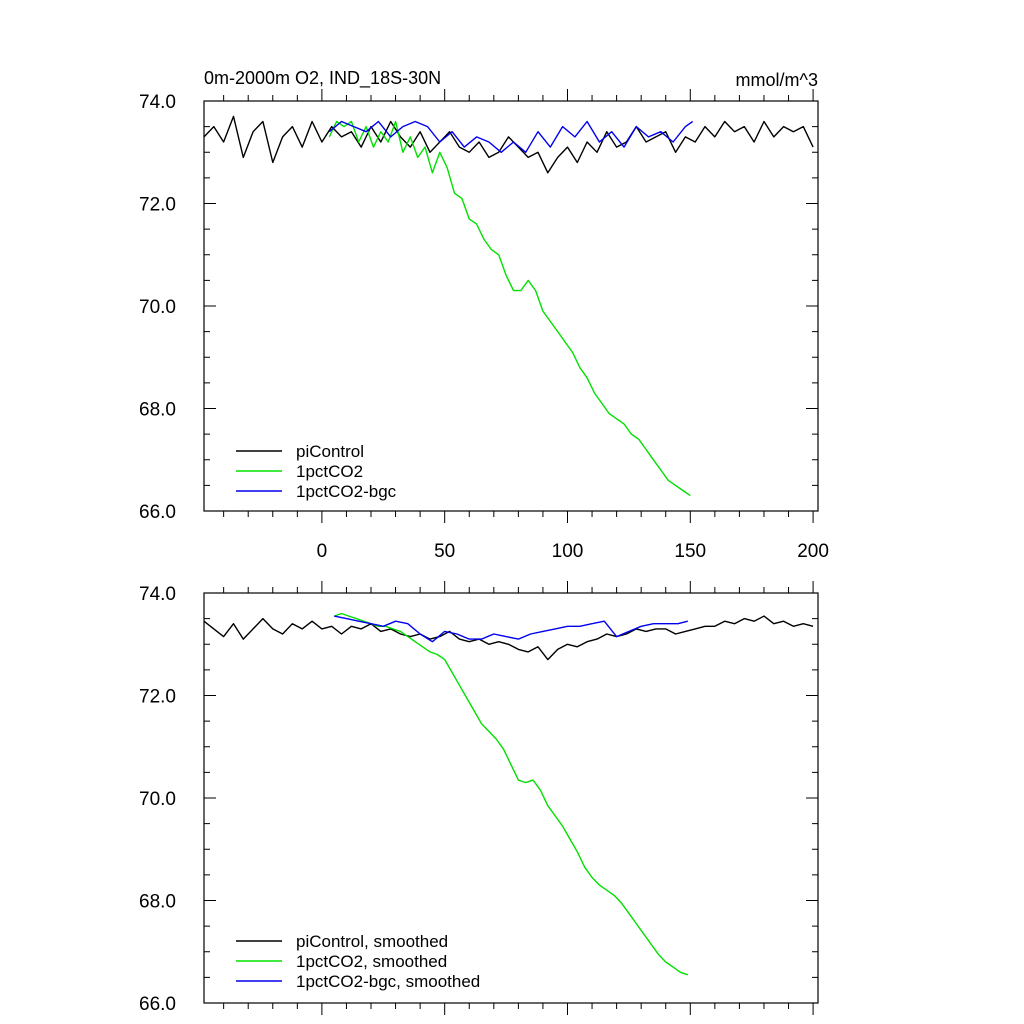 The width and height of the screenshot is (1024, 1024). What do you see at coordinates (444, 551) in the screenshot?
I see `x-tick-label: 50` at bounding box center [444, 551].